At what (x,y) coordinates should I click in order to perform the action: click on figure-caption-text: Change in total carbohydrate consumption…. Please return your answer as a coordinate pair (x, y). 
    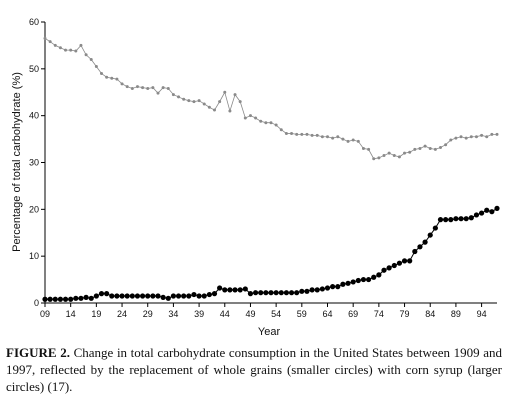
    Looking at the image, I should click on (254, 369).